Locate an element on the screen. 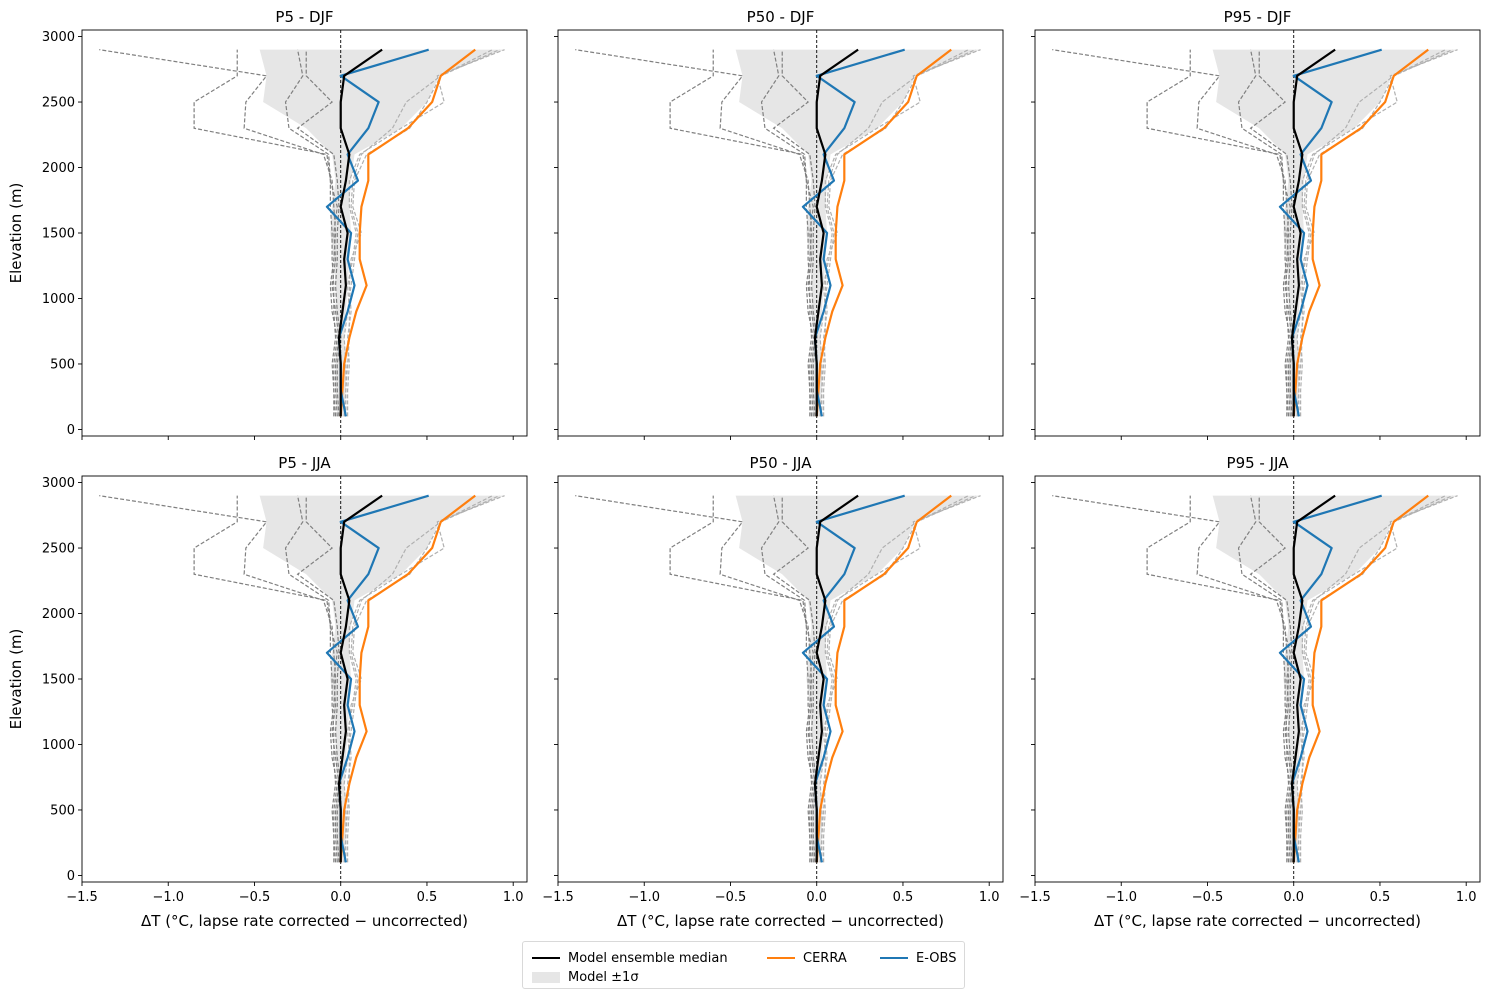  legend-swatch-sigma is located at coordinates (546, 977).